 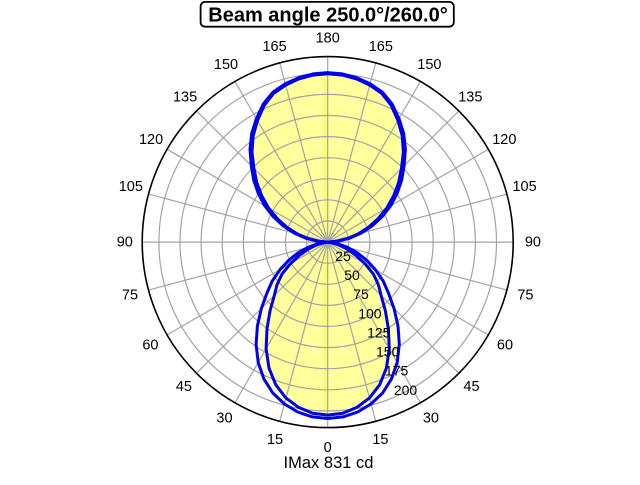 I want to click on svg-text: Beam angle 250.0°/260.0°, so click(x=327, y=15).